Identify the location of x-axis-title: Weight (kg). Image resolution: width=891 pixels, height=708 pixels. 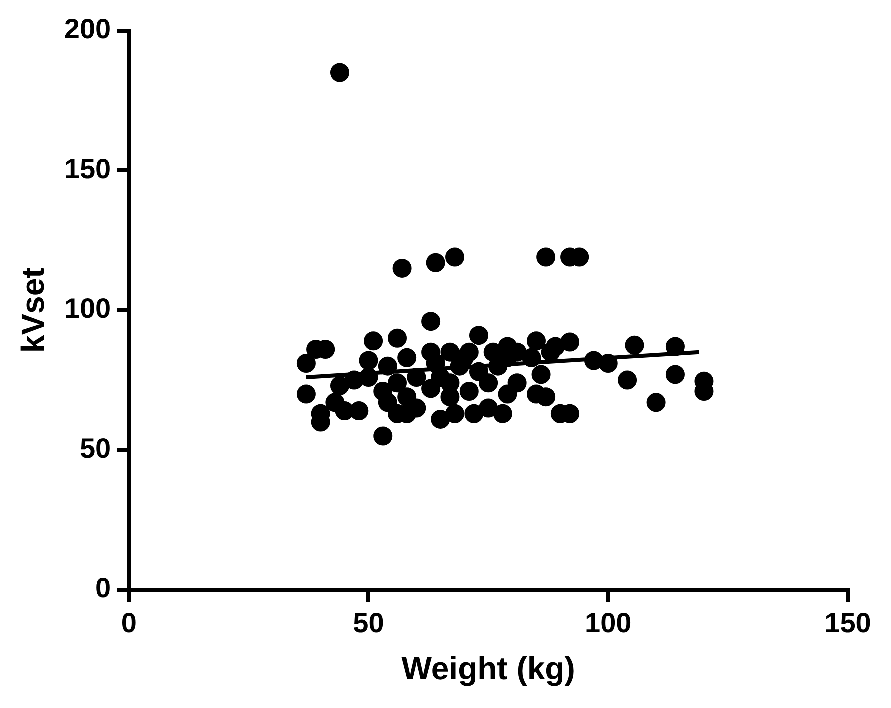
(489, 668).